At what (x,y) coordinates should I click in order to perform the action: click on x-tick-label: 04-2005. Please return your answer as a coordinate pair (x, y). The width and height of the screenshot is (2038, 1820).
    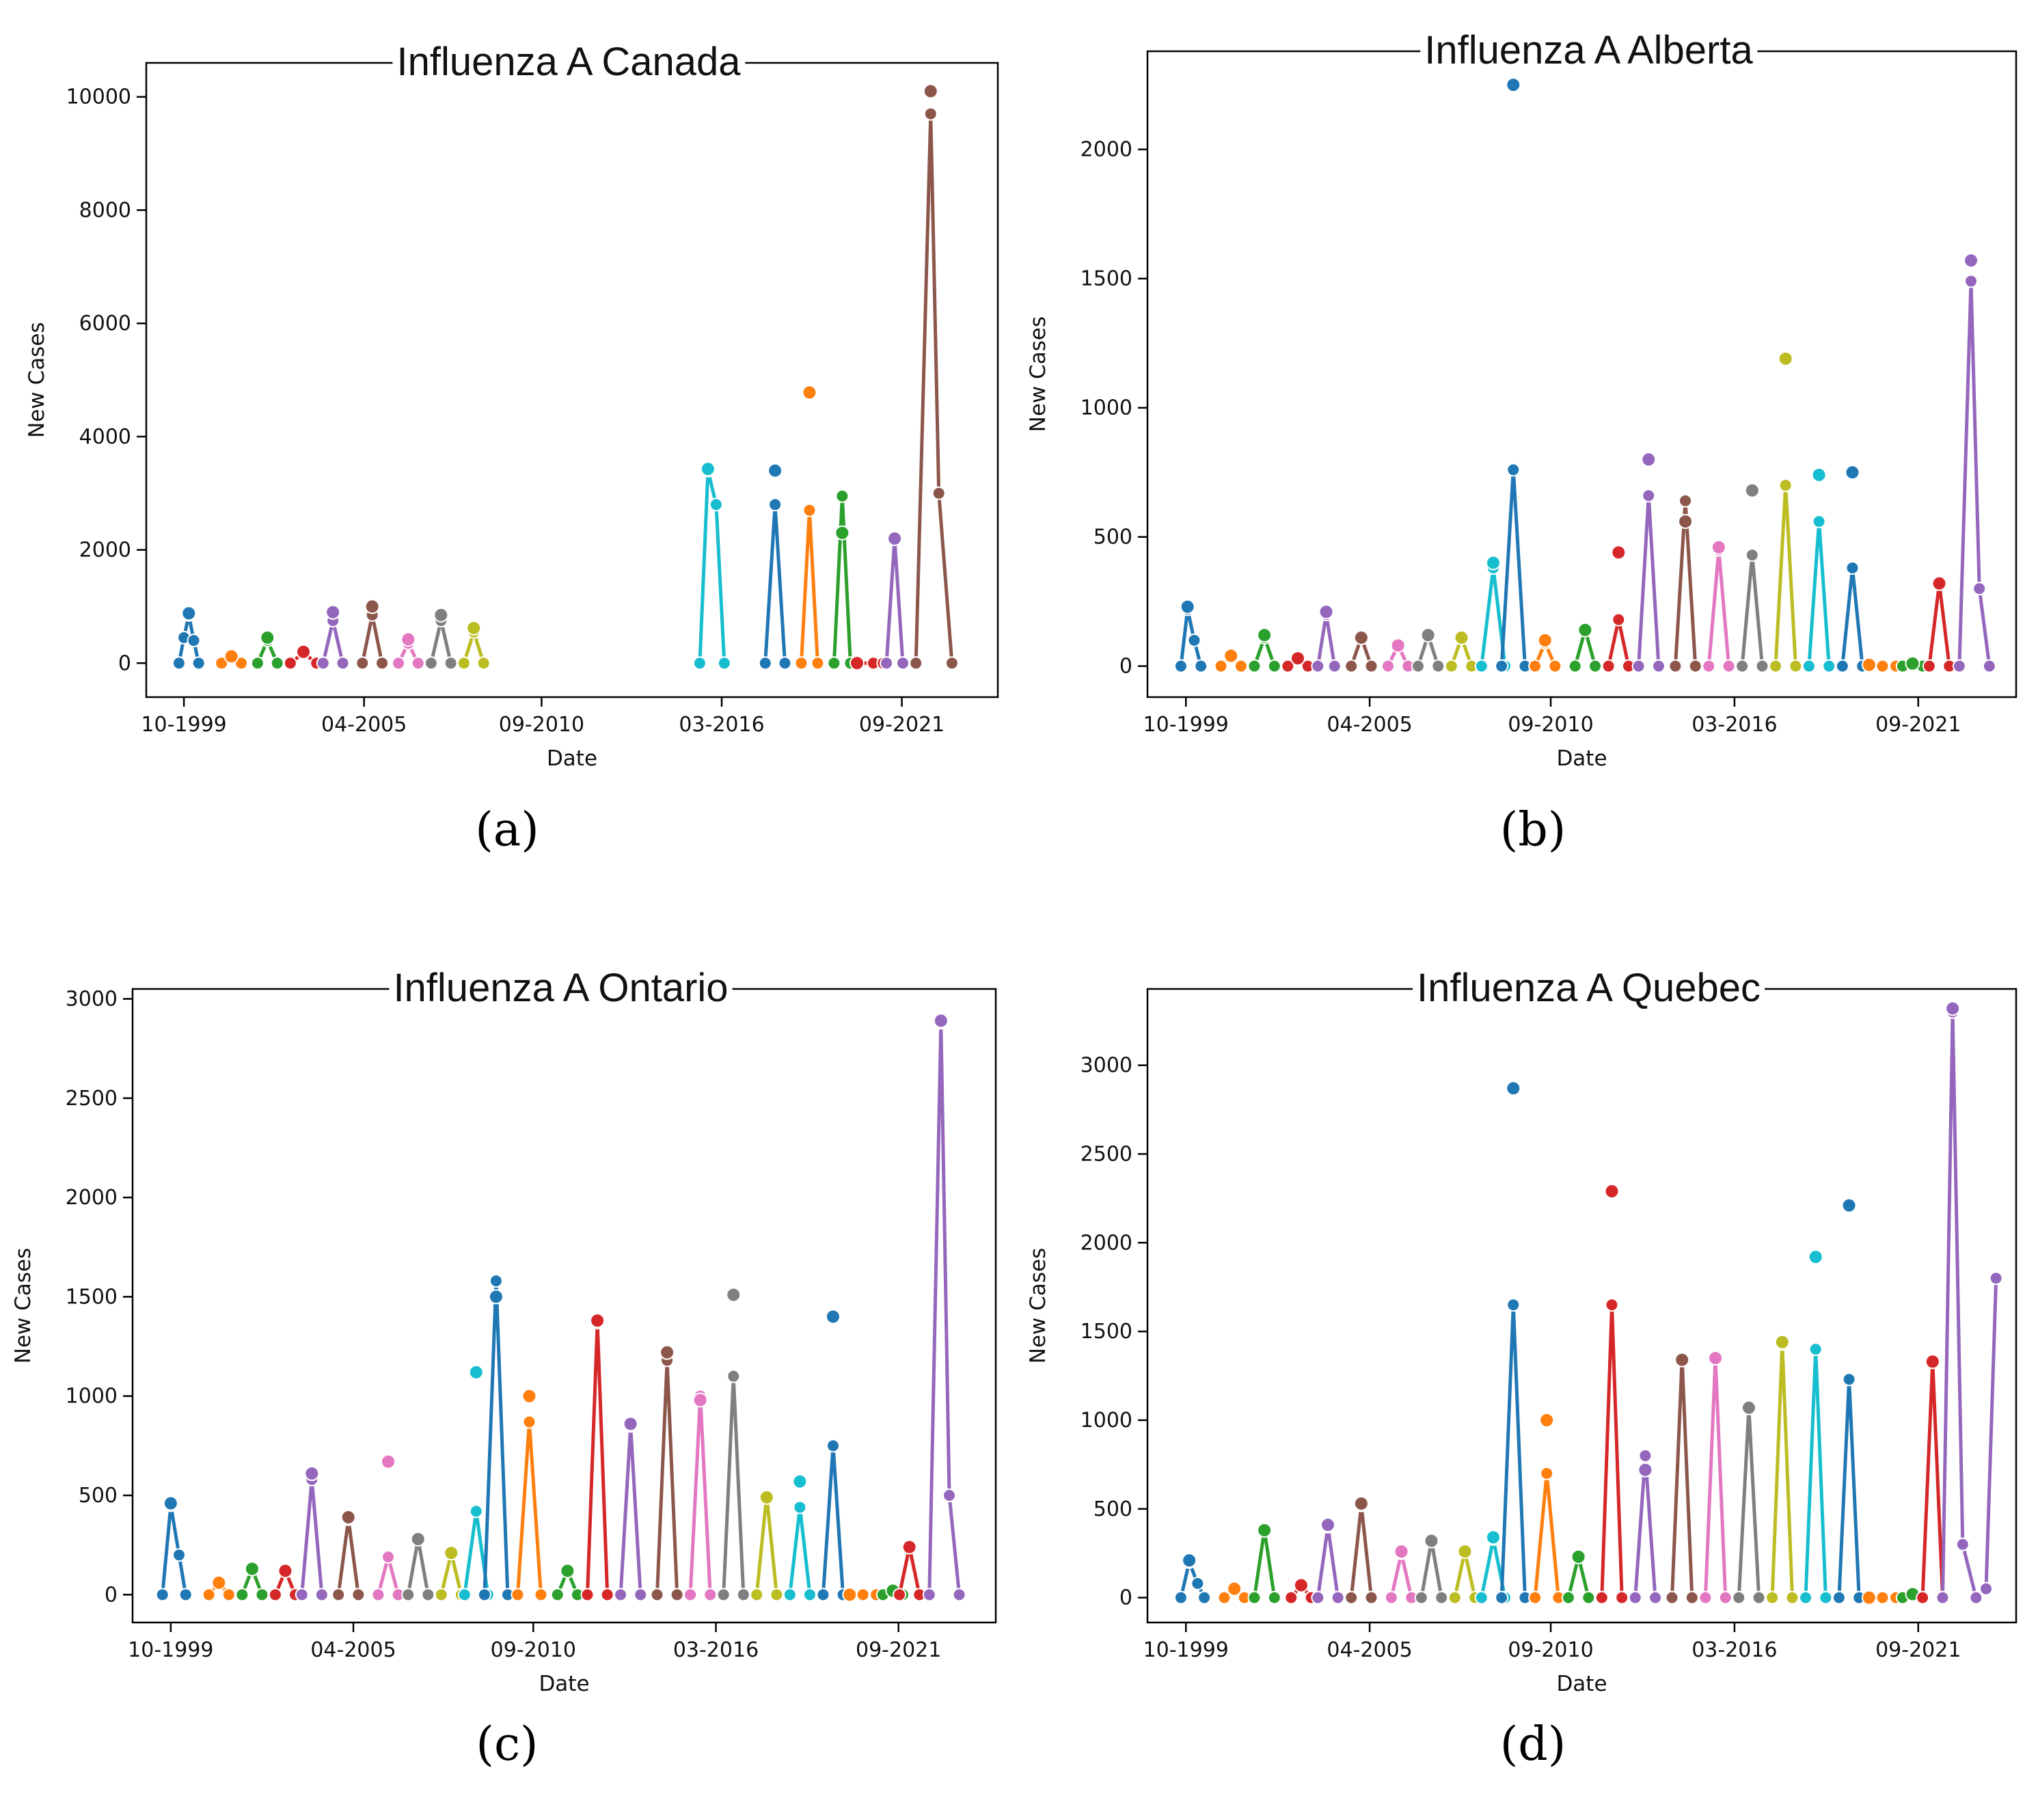
    Looking at the image, I should click on (1369, 725).